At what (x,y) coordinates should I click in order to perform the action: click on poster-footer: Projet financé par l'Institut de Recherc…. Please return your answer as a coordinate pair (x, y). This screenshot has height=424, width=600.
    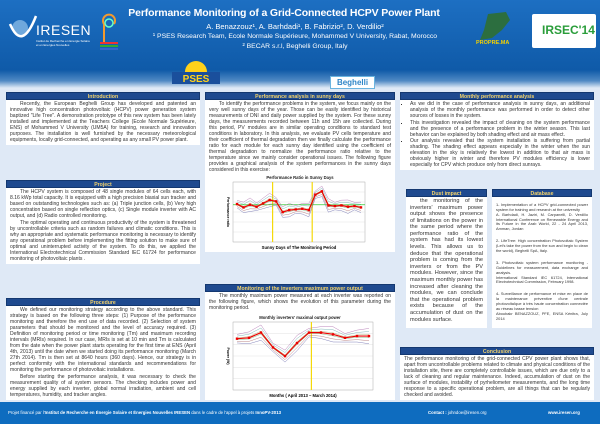
    Looking at the image, I should click on (300, 413).